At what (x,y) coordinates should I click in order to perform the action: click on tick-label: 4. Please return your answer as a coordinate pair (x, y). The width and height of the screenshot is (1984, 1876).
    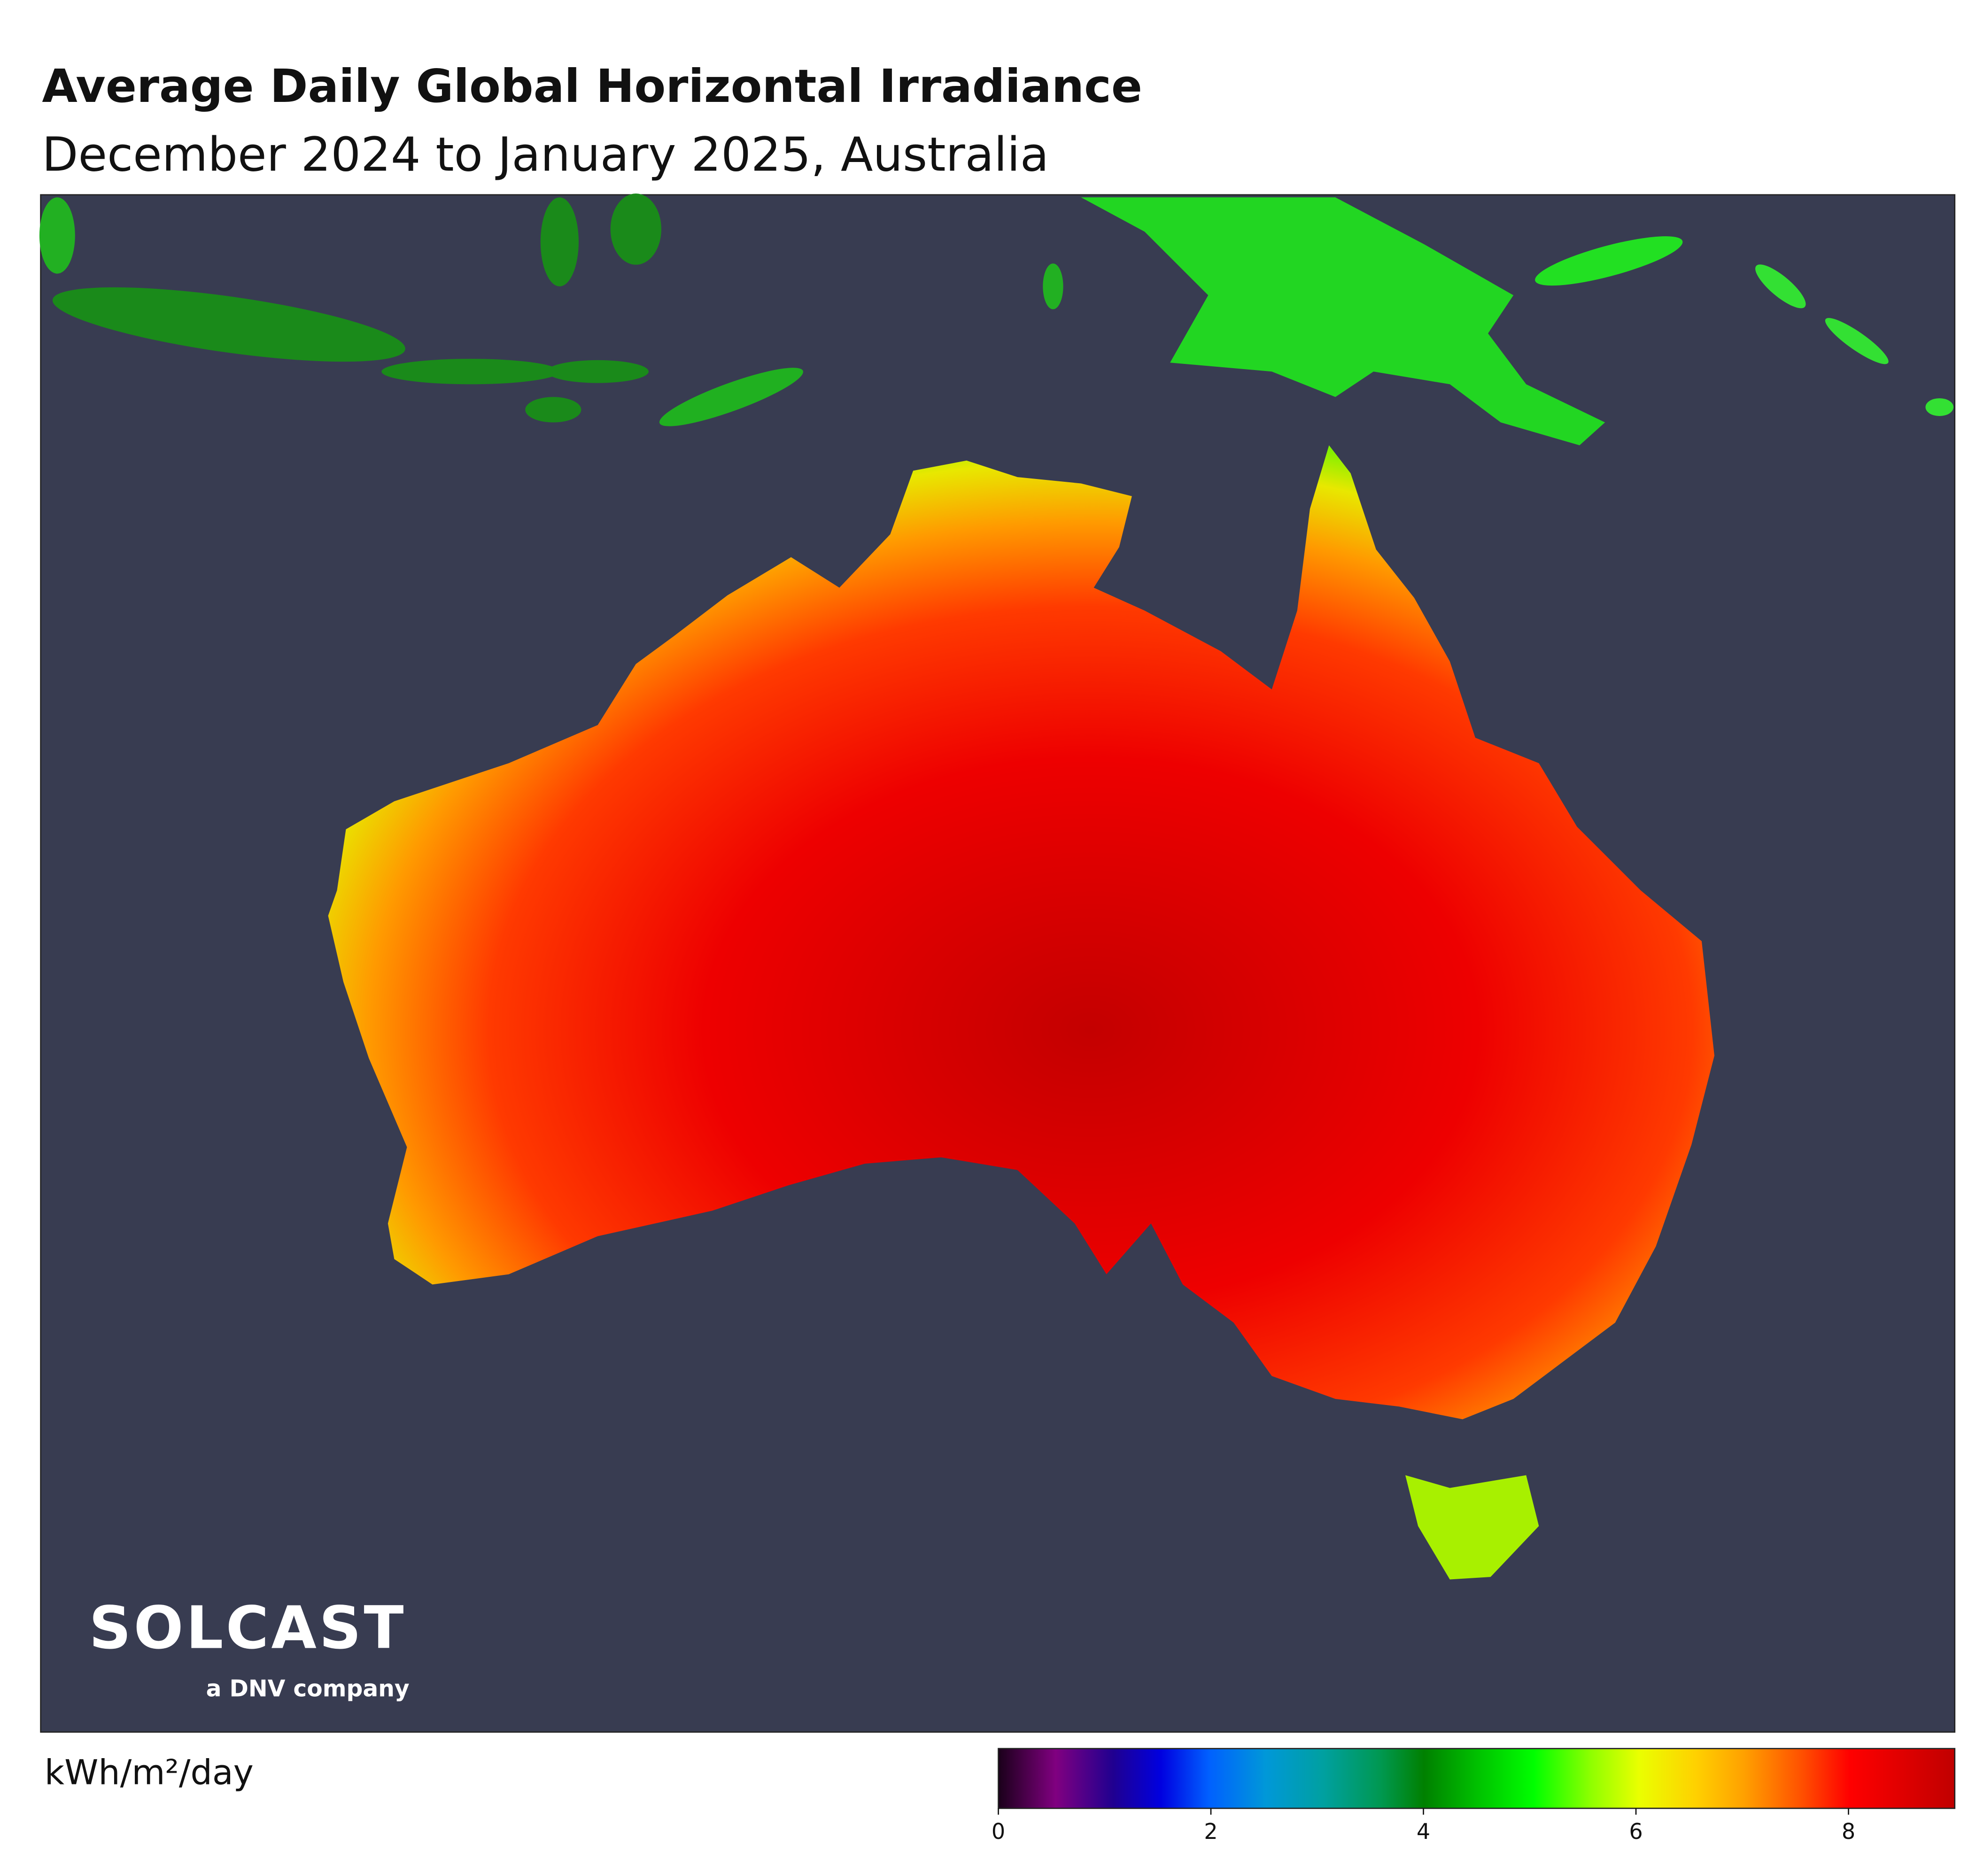
    Looking at the image, I should click on (1423, 1831).